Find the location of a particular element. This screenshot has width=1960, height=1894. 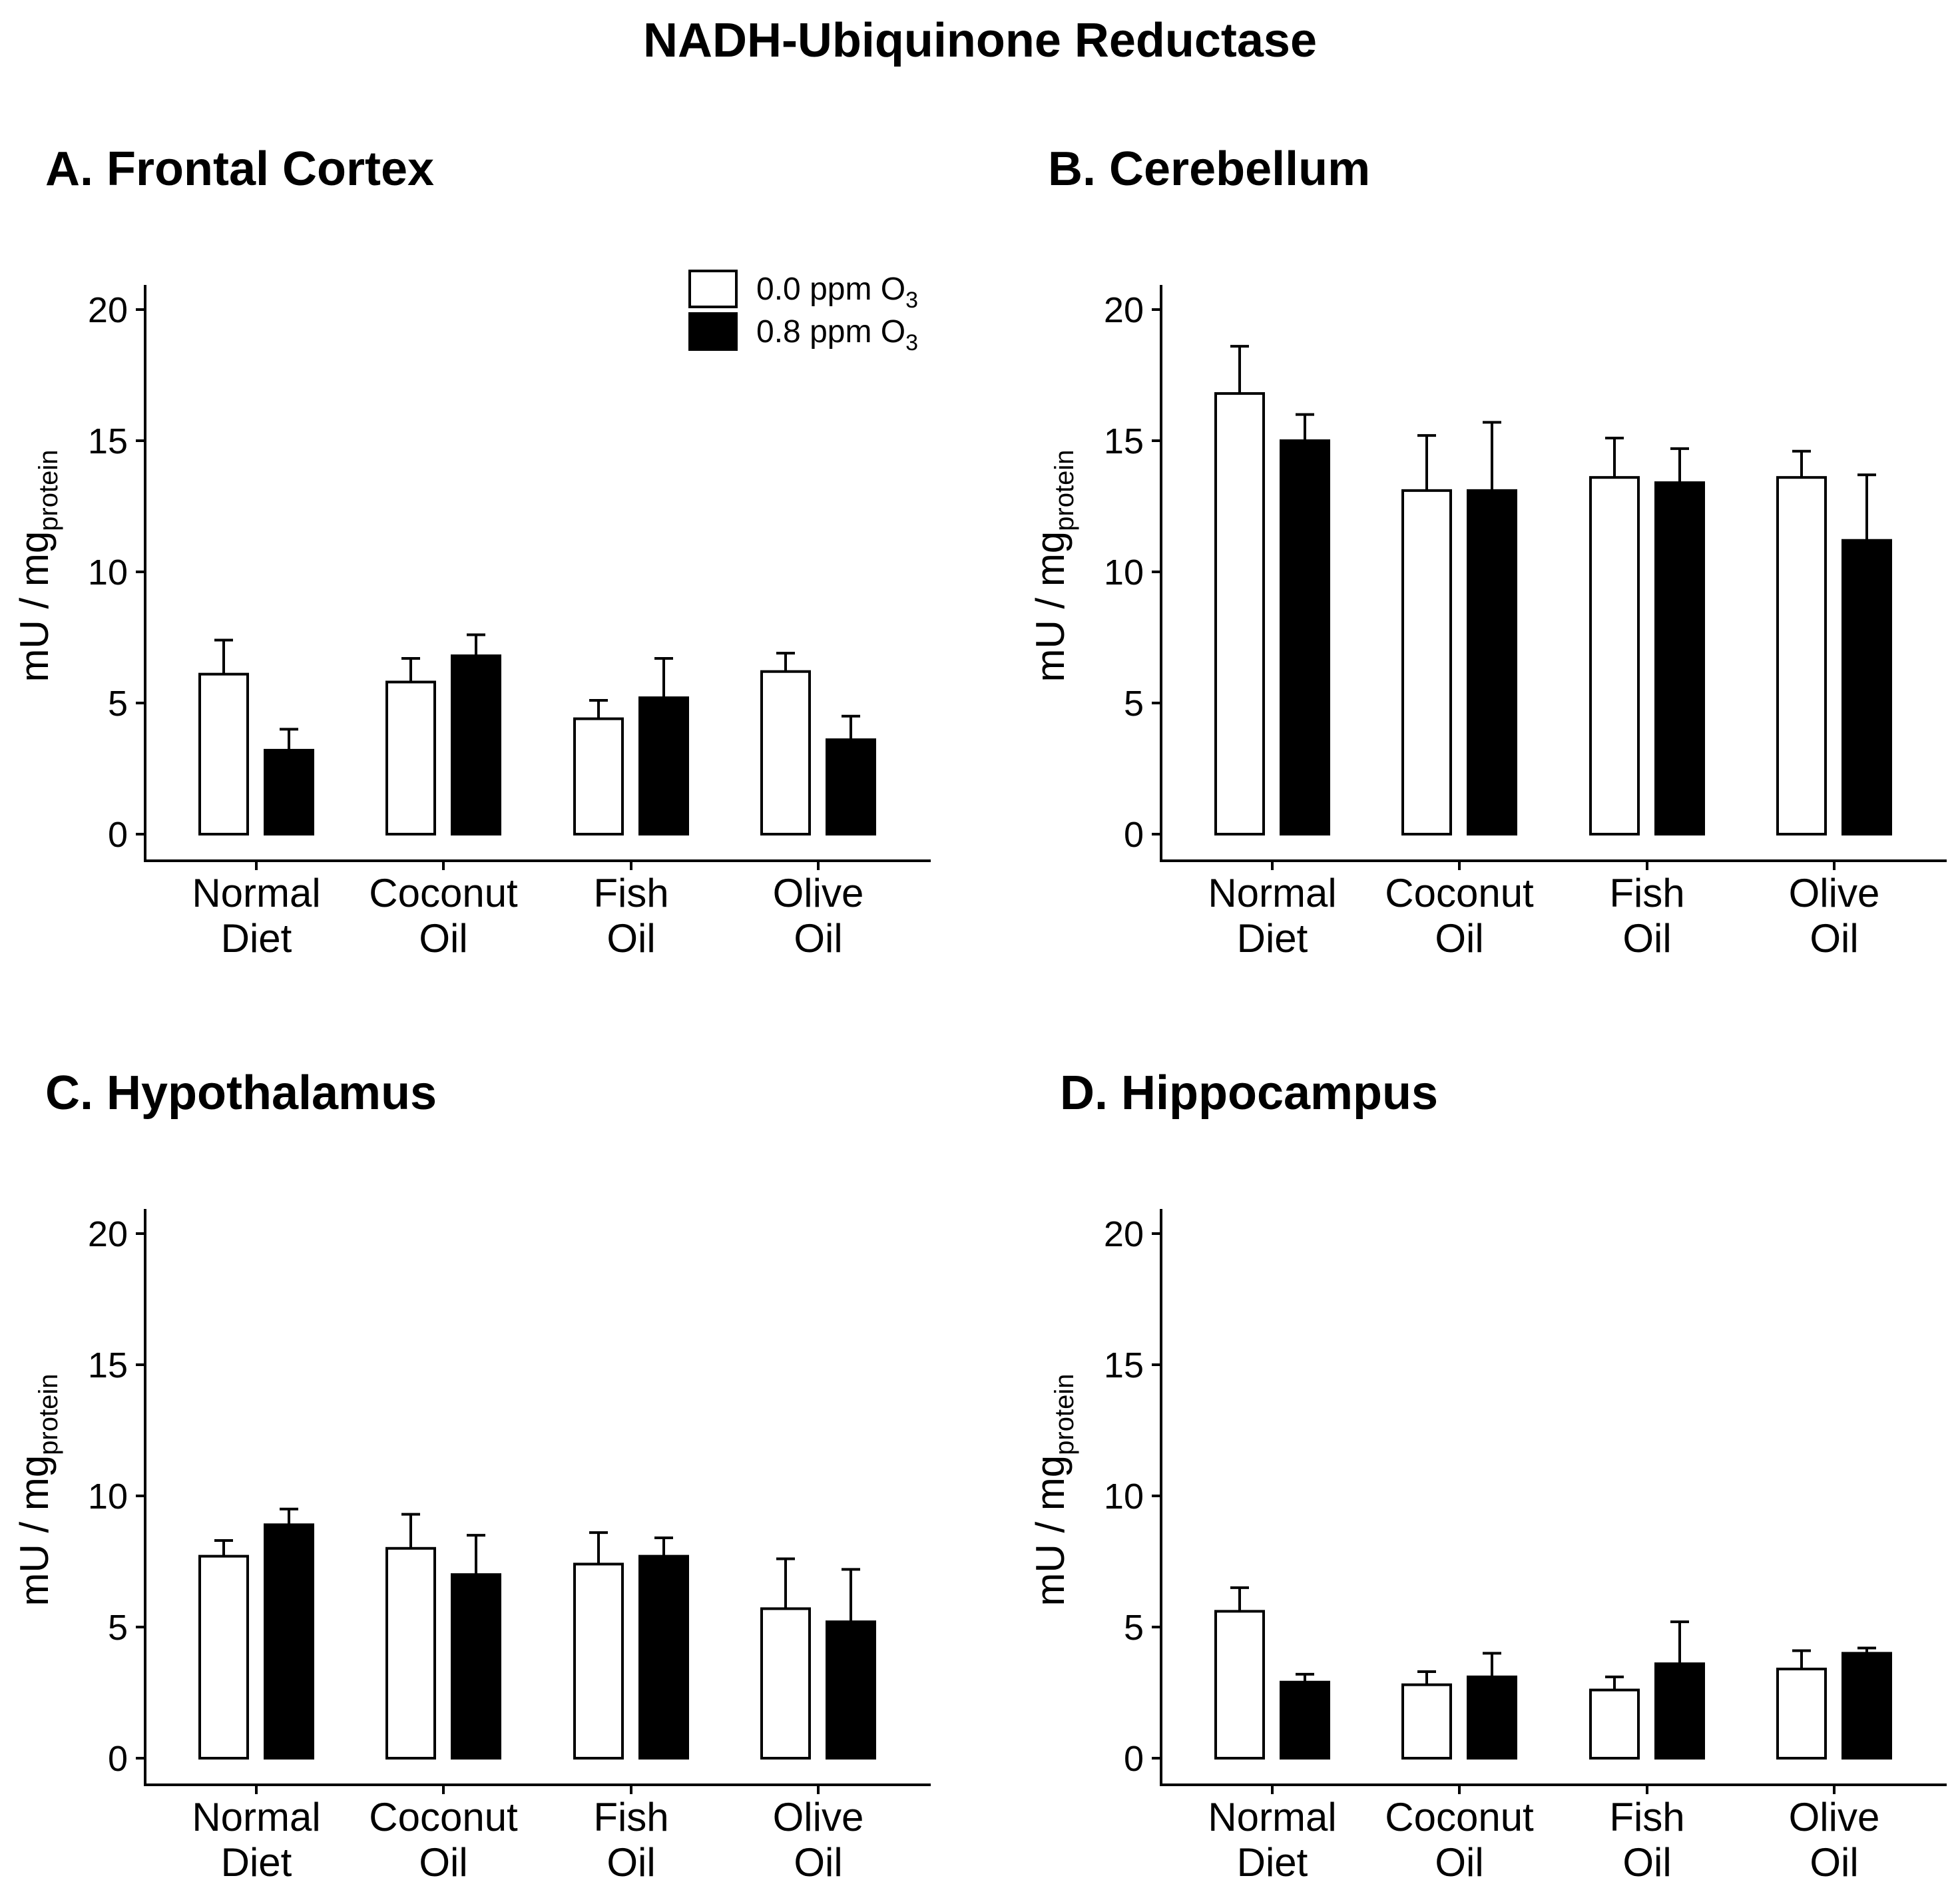

panel-title: A. Frontal Cortex is located at coordinates (240, 169).